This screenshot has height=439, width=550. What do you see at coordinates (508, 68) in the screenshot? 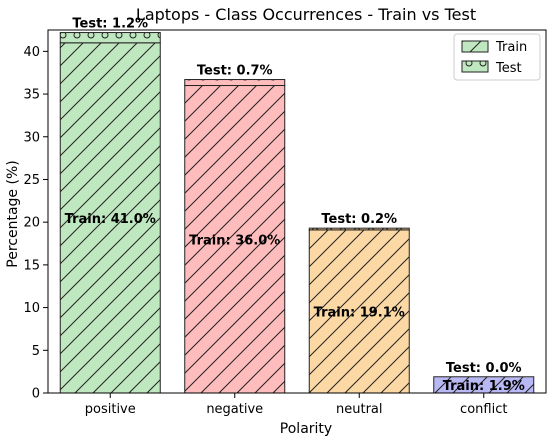
I see `legend-test-label: Test` at bounding box center [508, 68].